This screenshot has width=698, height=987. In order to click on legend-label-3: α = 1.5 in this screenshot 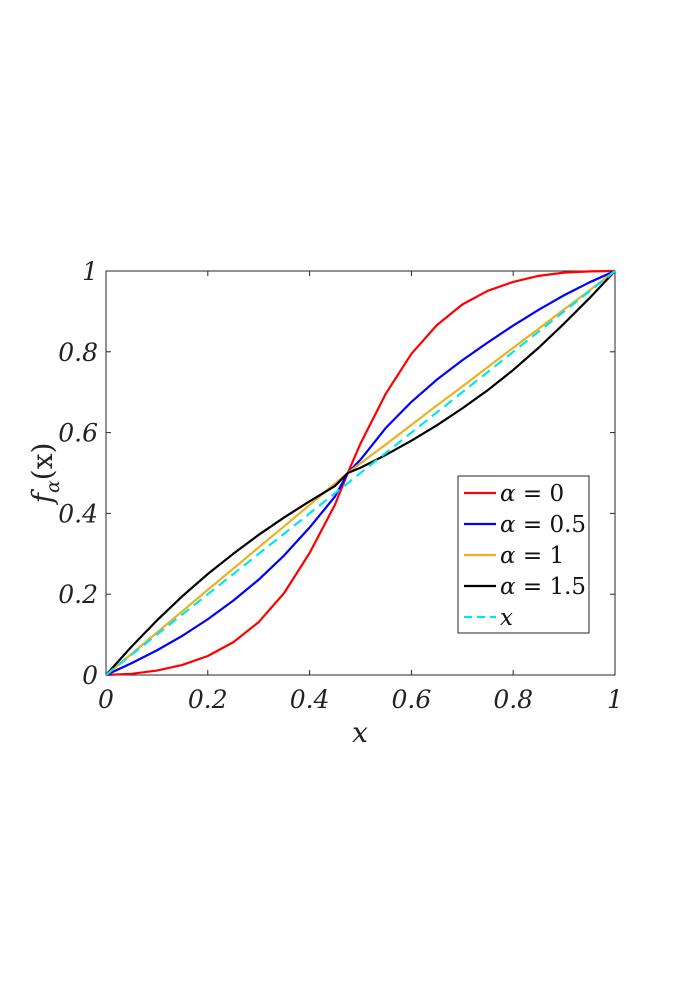, I will do `click(543, 587)`.